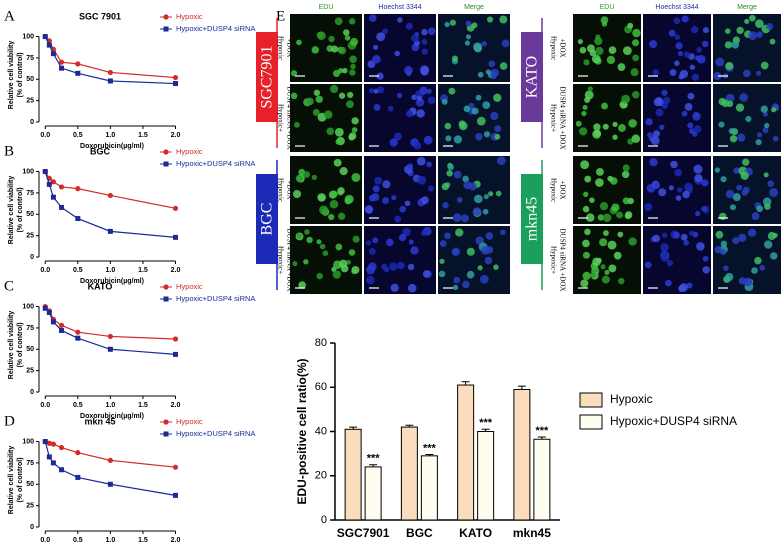 Image resolution: width=781 pixels, height=543 pixels. Describe the element at coordinates (28, 306) in the screenshot. I see `y-tick-label: 100` at that location.